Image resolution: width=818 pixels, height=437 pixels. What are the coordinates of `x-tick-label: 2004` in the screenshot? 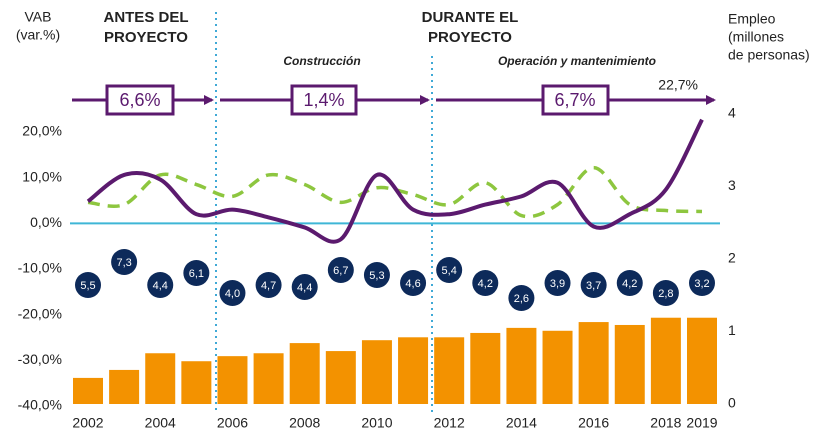 It's located at (160, 423).